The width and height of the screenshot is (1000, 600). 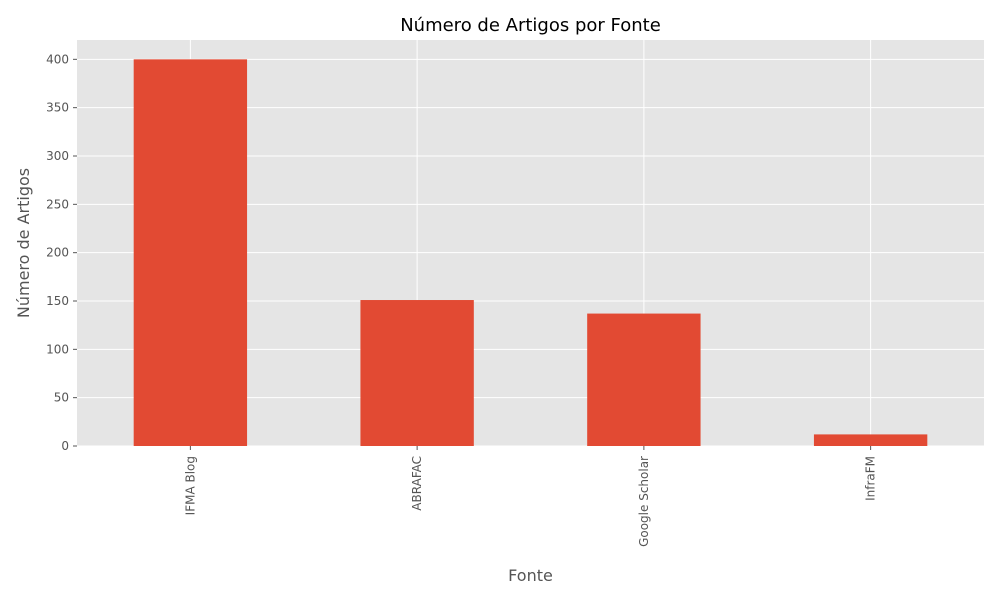 I want to click on y-tick-label: 200, so click(x=57, y=253).